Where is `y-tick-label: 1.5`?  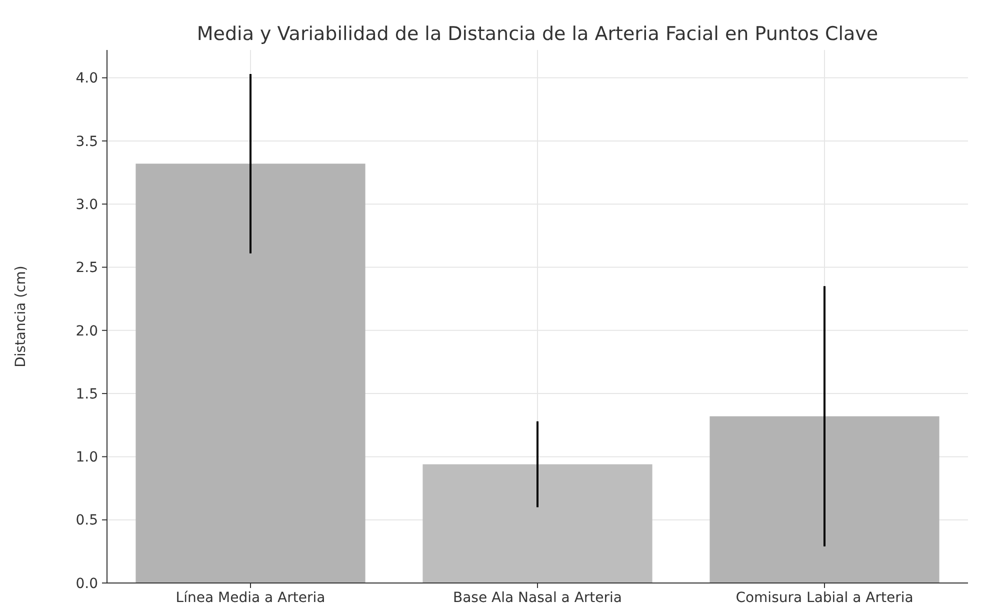
y-tick-label: 1.5 is located at coordinates (87, 394).